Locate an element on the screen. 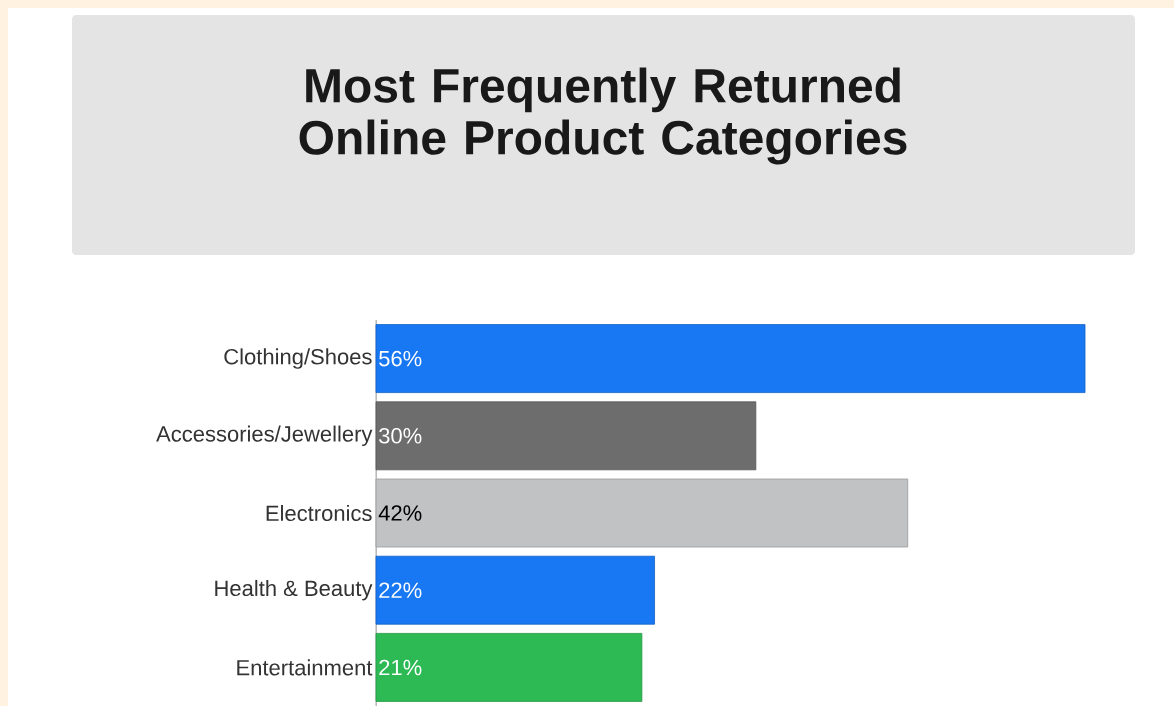  data-label: 30% is located at coordinates (400, 436).